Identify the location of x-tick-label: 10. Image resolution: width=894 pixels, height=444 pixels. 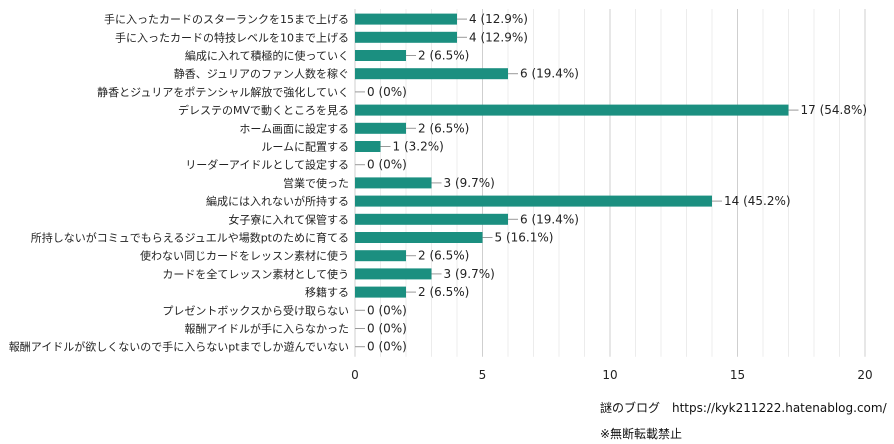
(609, 375).